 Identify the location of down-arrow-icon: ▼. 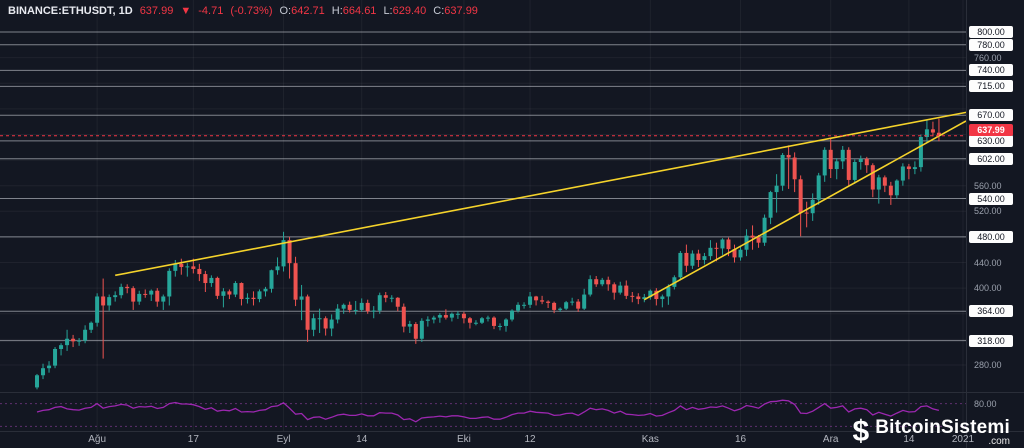
(186, 11).